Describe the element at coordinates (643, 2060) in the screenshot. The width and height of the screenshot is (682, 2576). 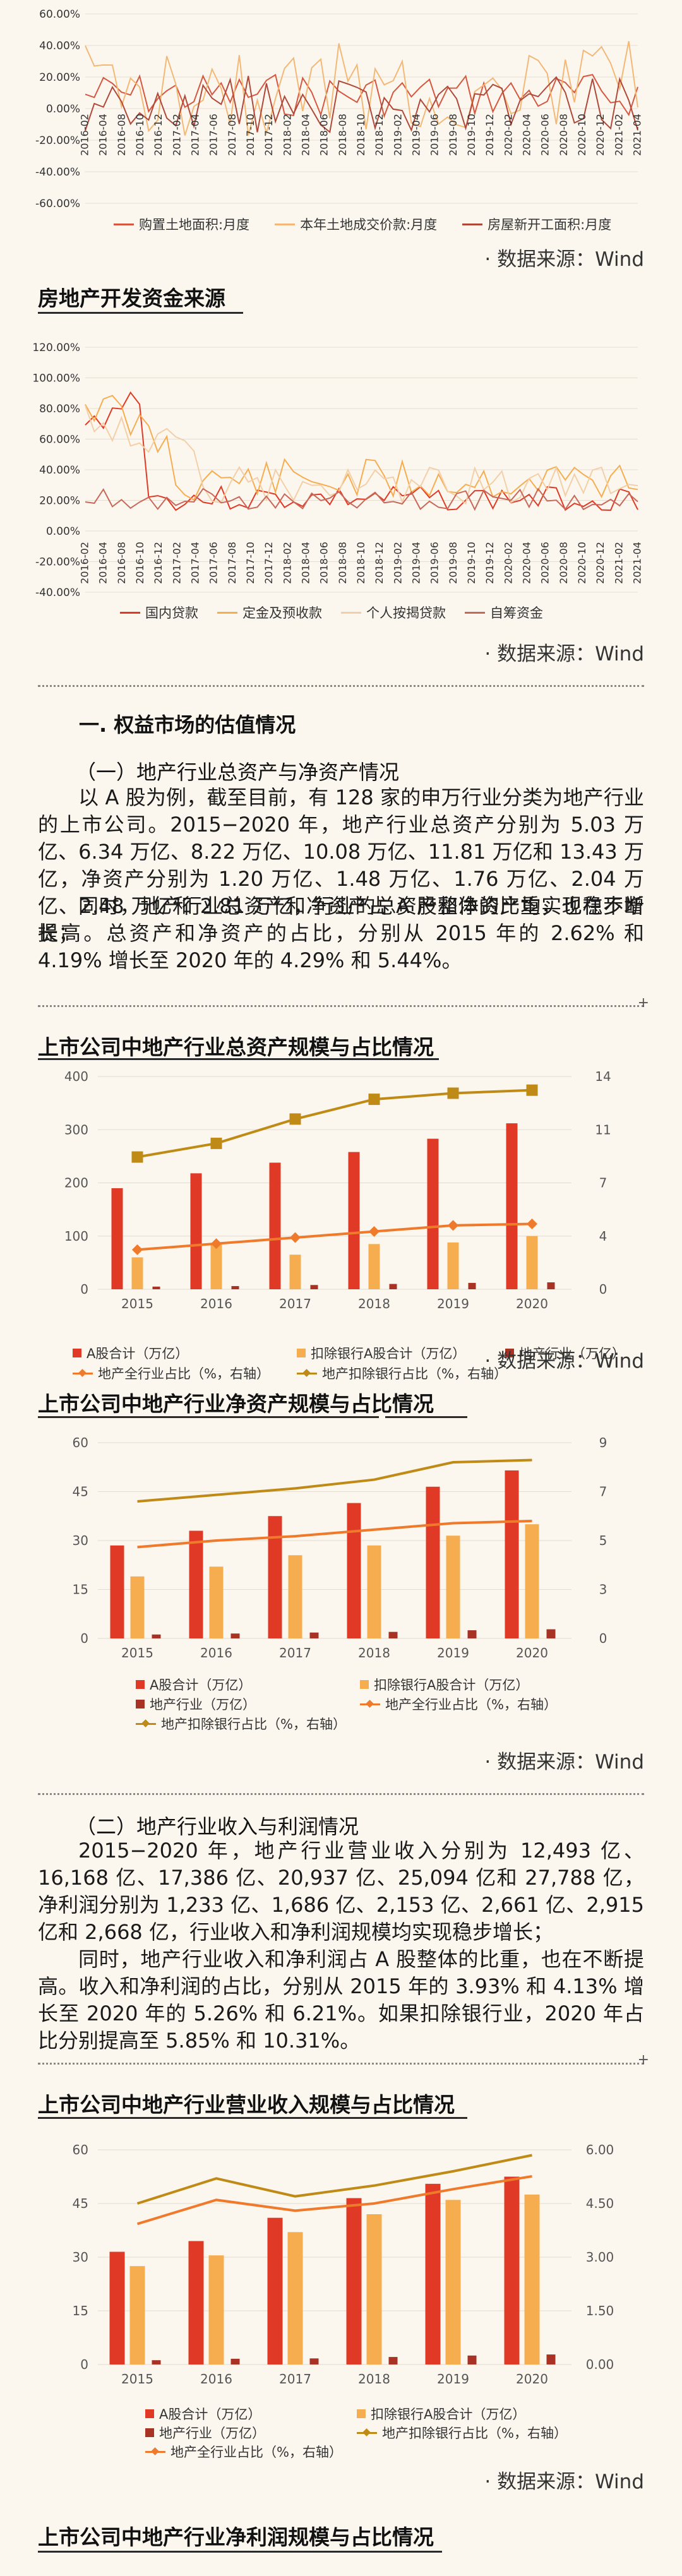
I see `plus-mark: +` at that location.